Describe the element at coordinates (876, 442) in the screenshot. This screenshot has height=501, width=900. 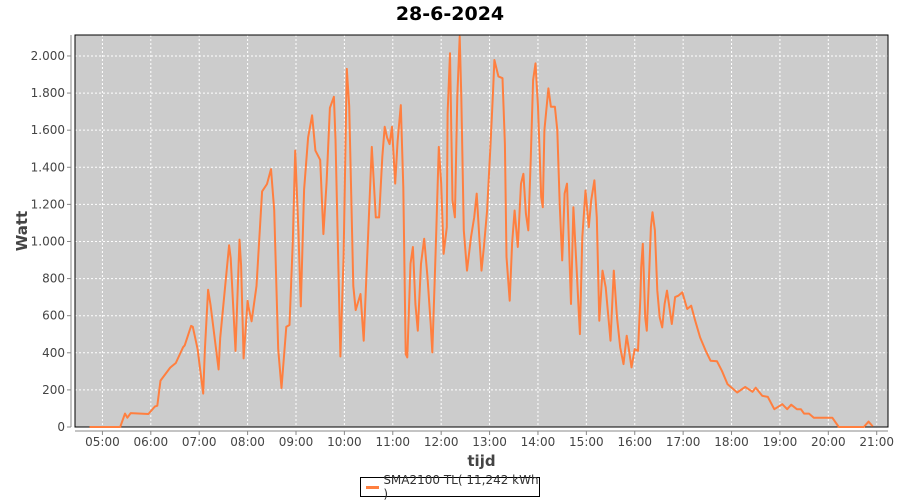
I see `x-tick-label: 21:00` at that location.